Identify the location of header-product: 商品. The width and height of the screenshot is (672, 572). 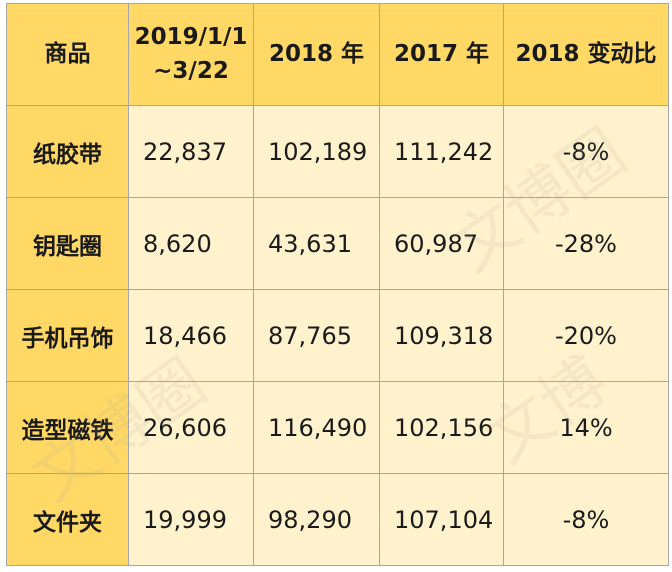
(67, 54).